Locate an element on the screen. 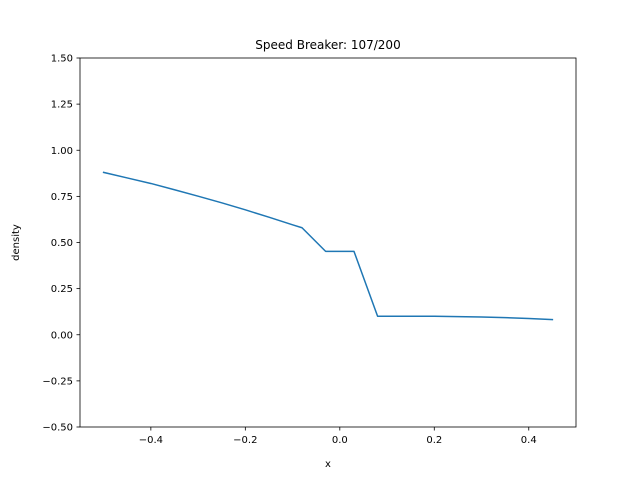  y-tick-label: 1.50 is located at coordinates (62, 59).